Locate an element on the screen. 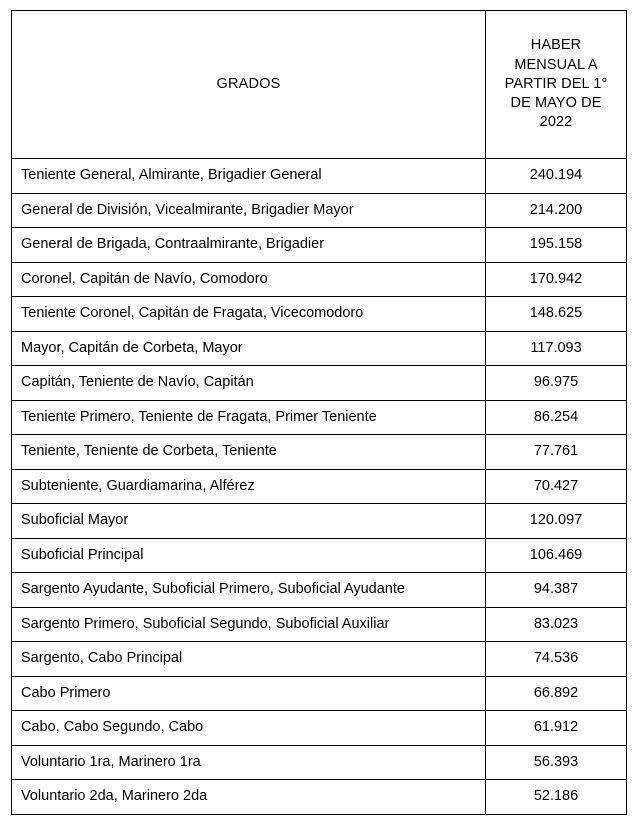  table-row: Mayor, Capitán de Corbeta, Mayor 117.093 is located at coordinates (319, 348).